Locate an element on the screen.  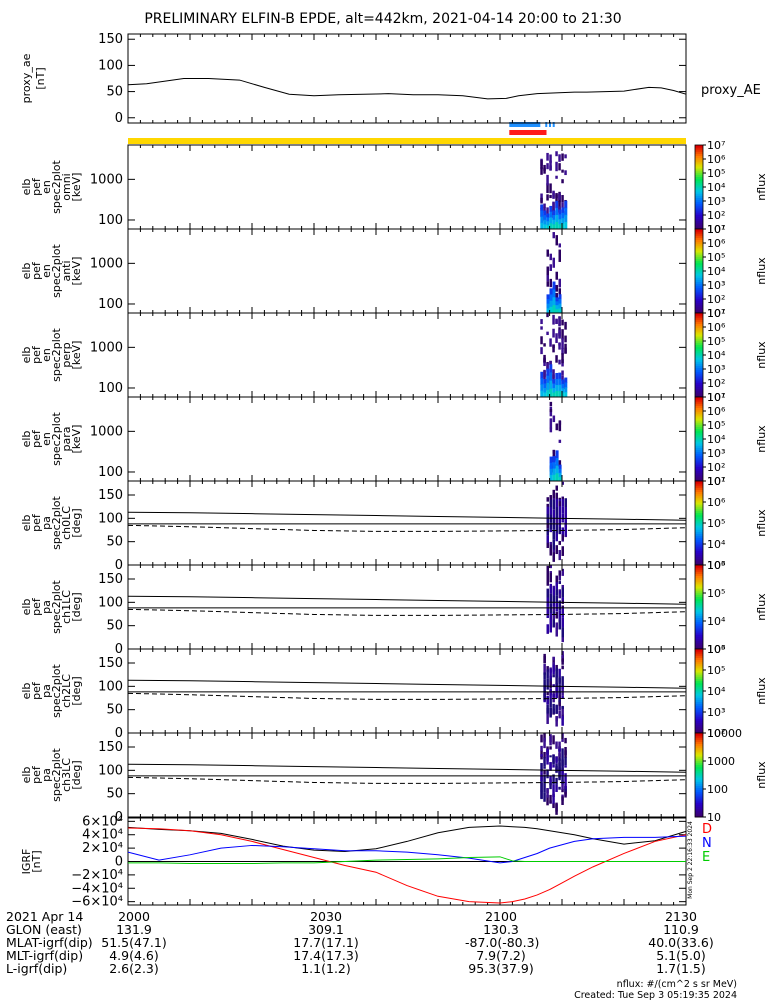
y-axis-label: pef is located at coordinates (36, 774).